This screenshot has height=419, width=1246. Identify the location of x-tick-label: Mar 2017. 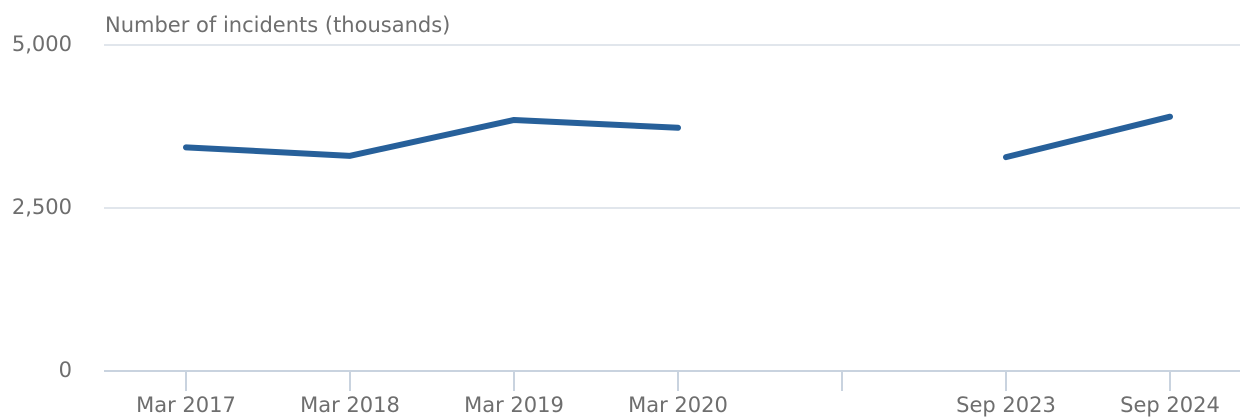
(186, 405).